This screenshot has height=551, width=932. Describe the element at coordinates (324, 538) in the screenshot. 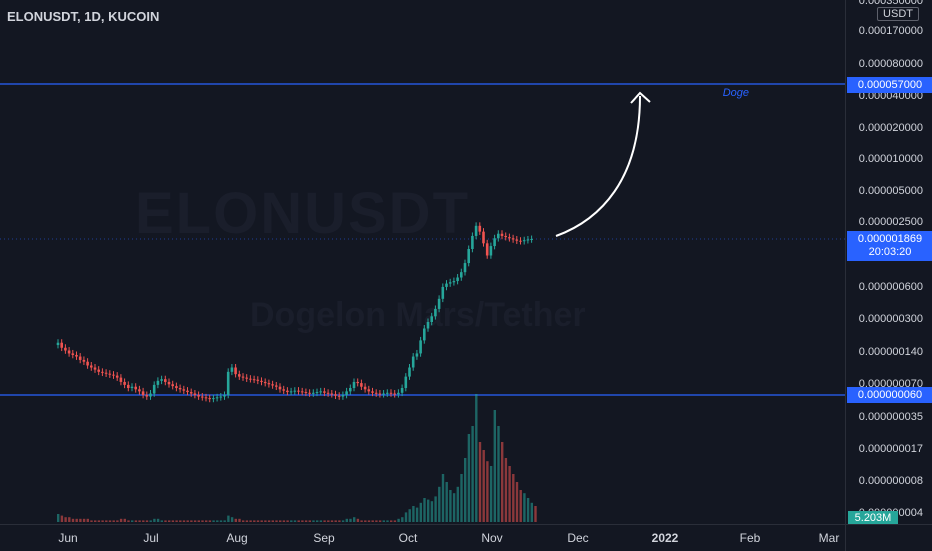

I see `time-tick: Sep` at that location.